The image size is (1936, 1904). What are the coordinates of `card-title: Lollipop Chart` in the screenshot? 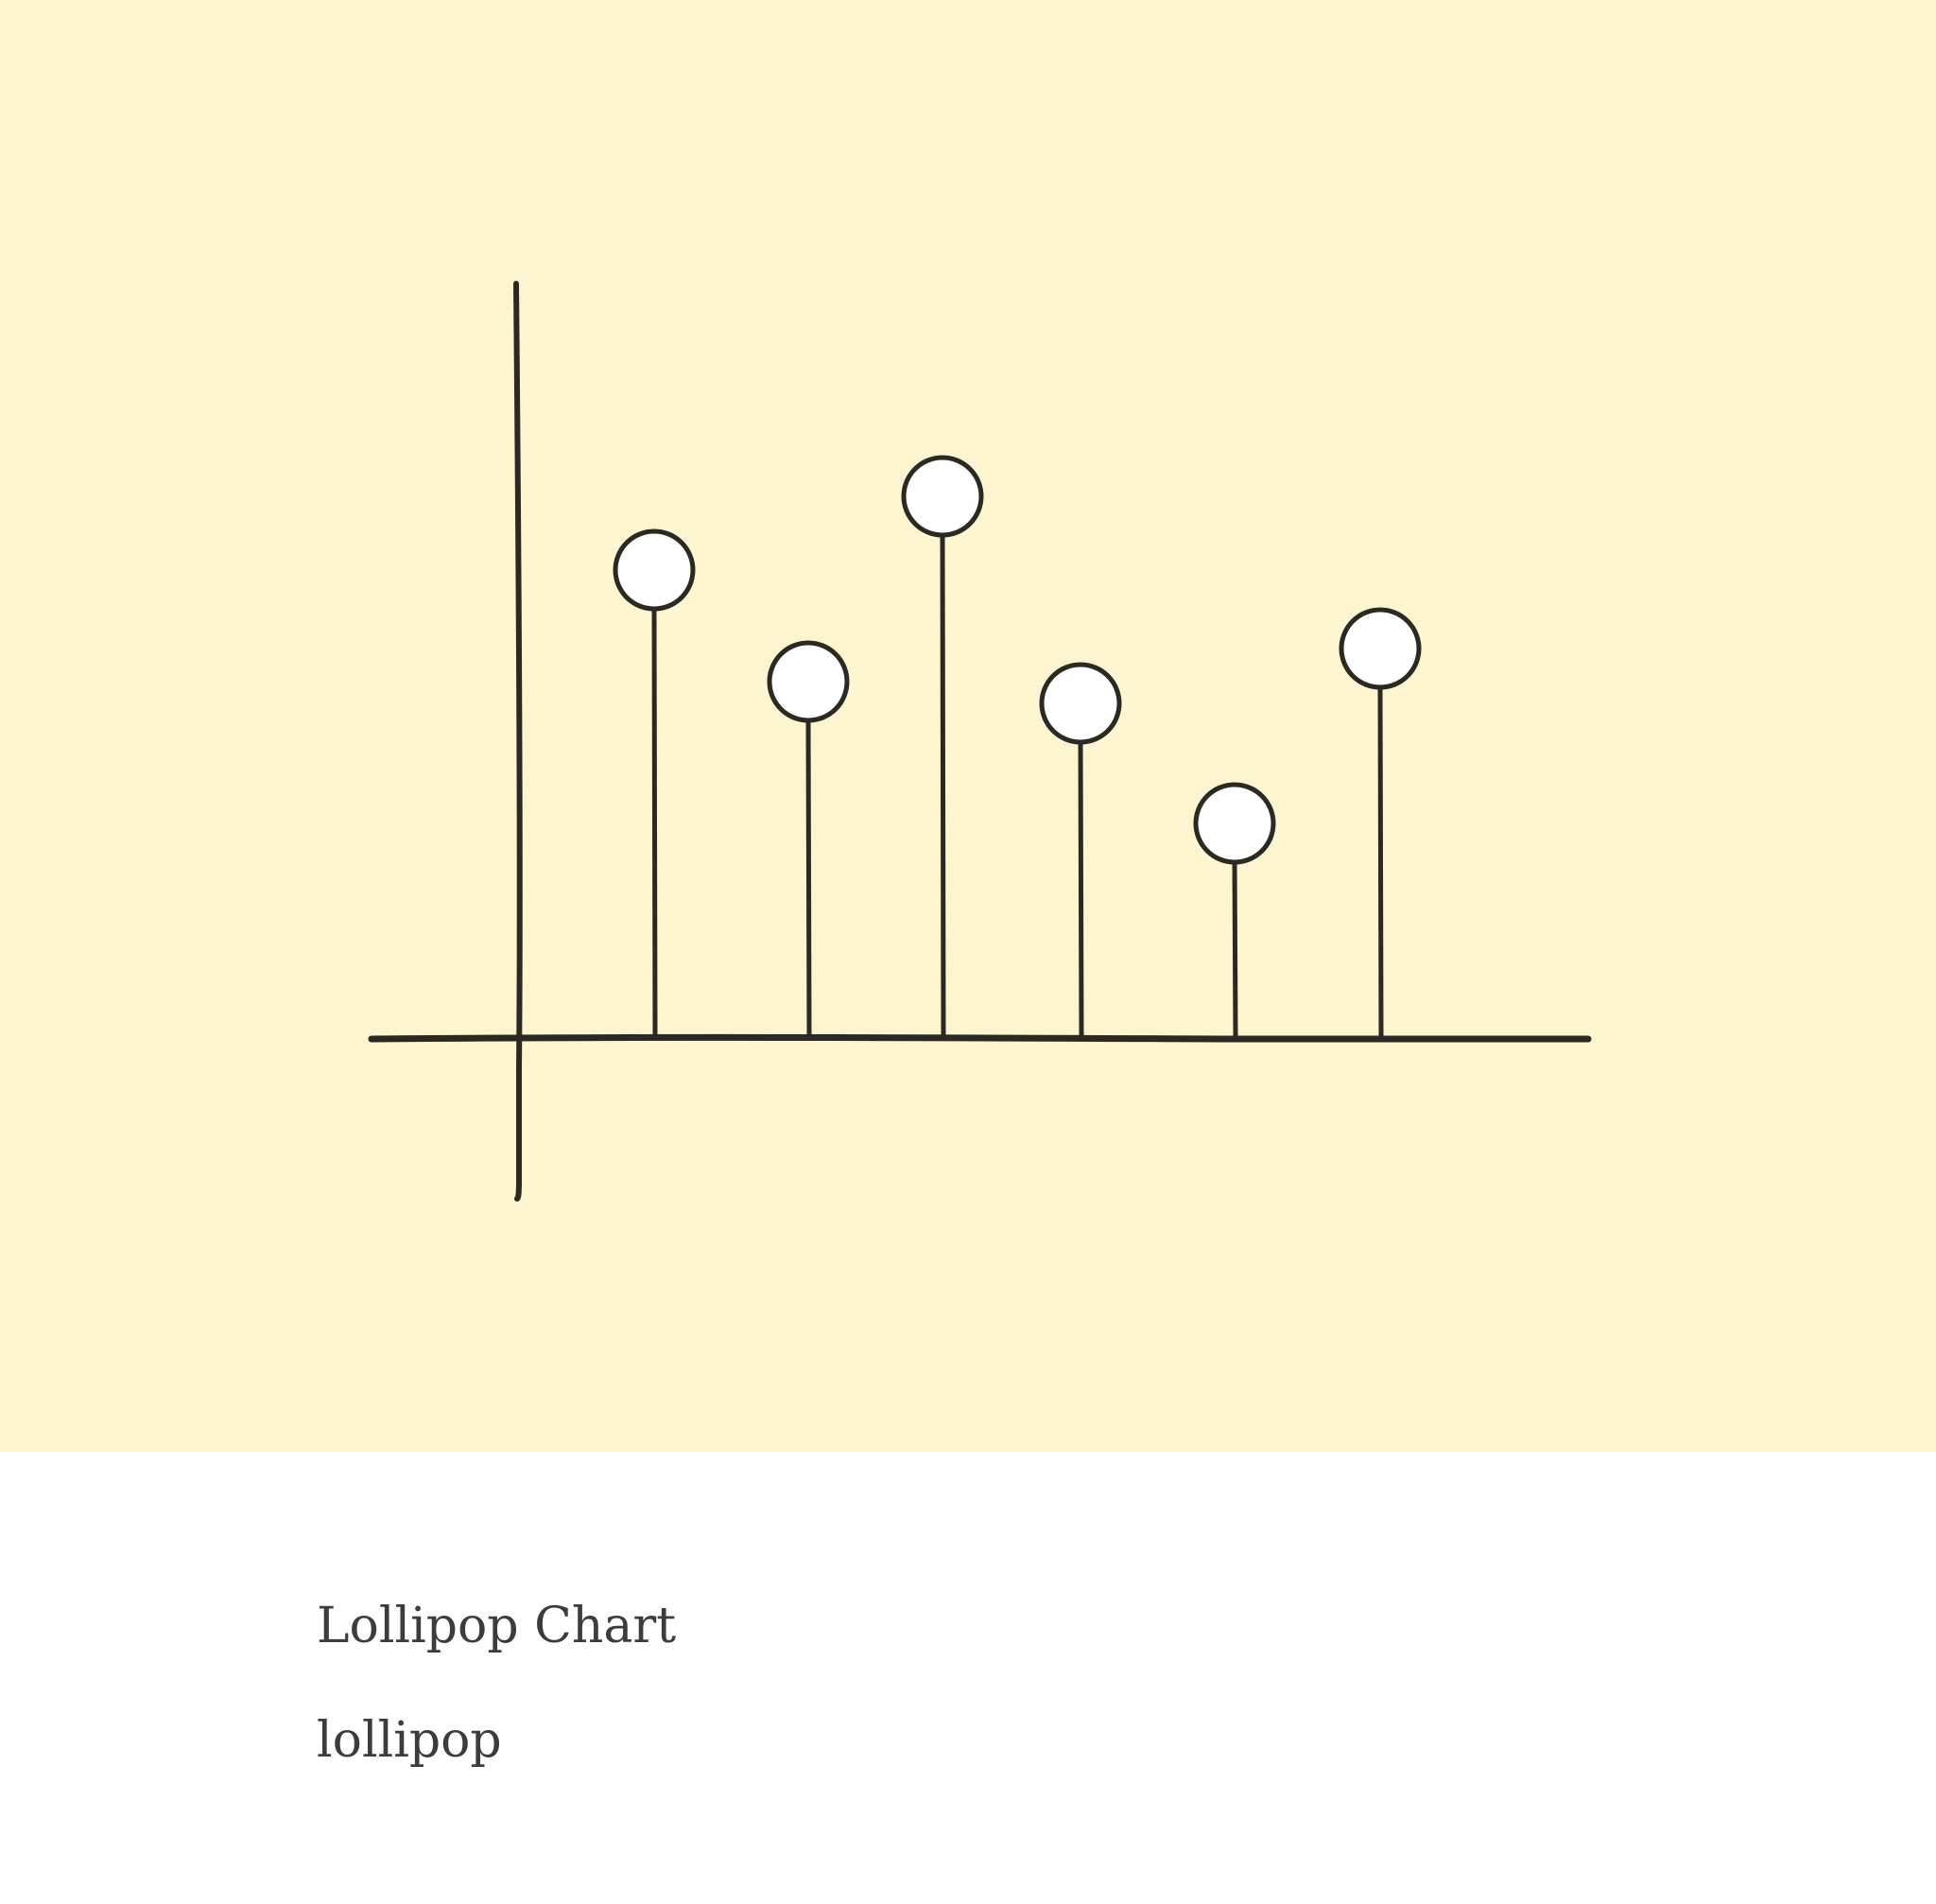 It's located at (497, 1626).